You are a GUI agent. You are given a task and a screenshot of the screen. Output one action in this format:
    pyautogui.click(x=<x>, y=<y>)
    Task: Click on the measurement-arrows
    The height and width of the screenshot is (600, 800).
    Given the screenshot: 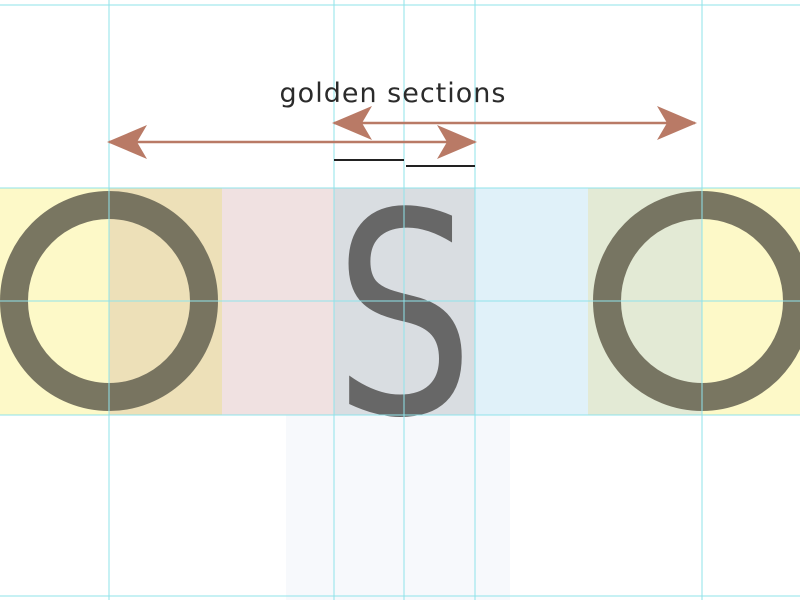 What is the action you would take?
    pyautogui.click(x=402, y=132)
    